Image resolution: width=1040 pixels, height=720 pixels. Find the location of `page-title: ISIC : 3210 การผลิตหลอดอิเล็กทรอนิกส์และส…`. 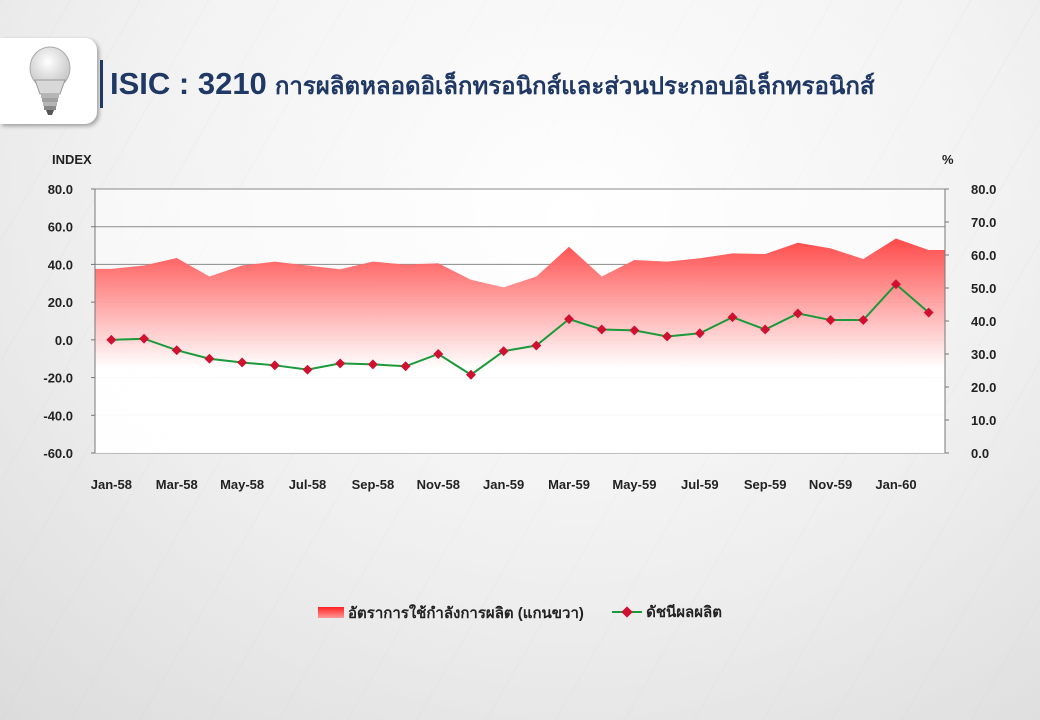

page-title: ISIC : 3210 การผลิตหลอดอิเล็กทรอนิกส์และส… is located at coordinates (492, 85).